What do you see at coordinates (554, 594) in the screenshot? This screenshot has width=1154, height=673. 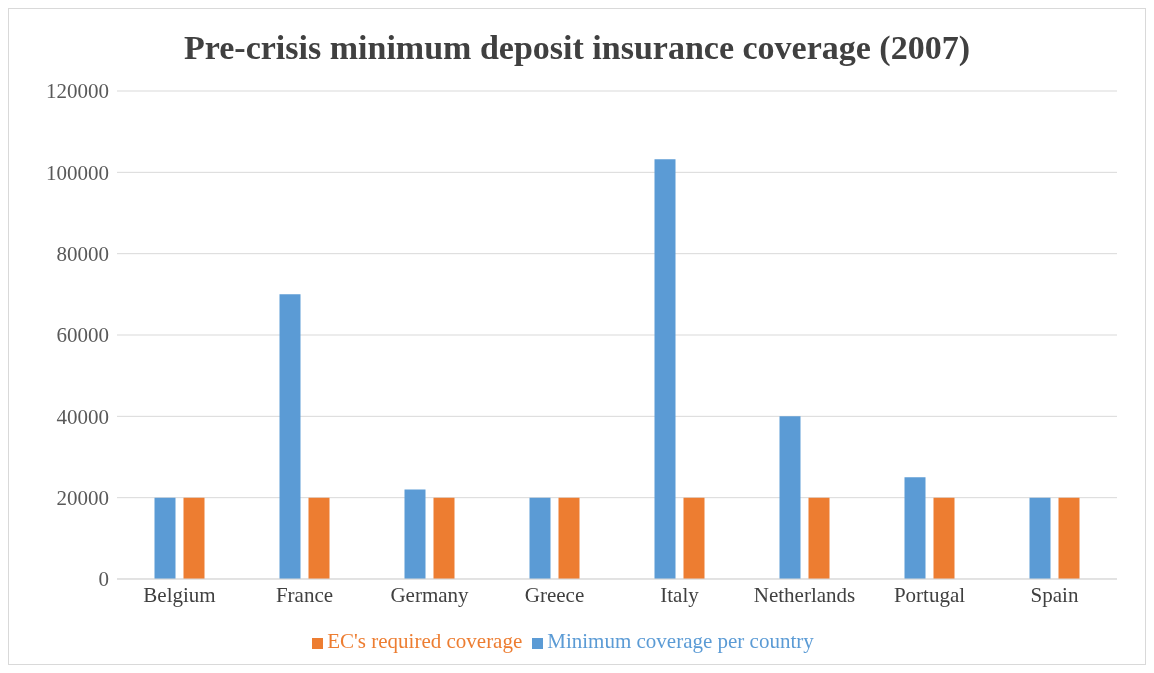 I see `x-tick-label: Greece` at bounding box center [554, 594].